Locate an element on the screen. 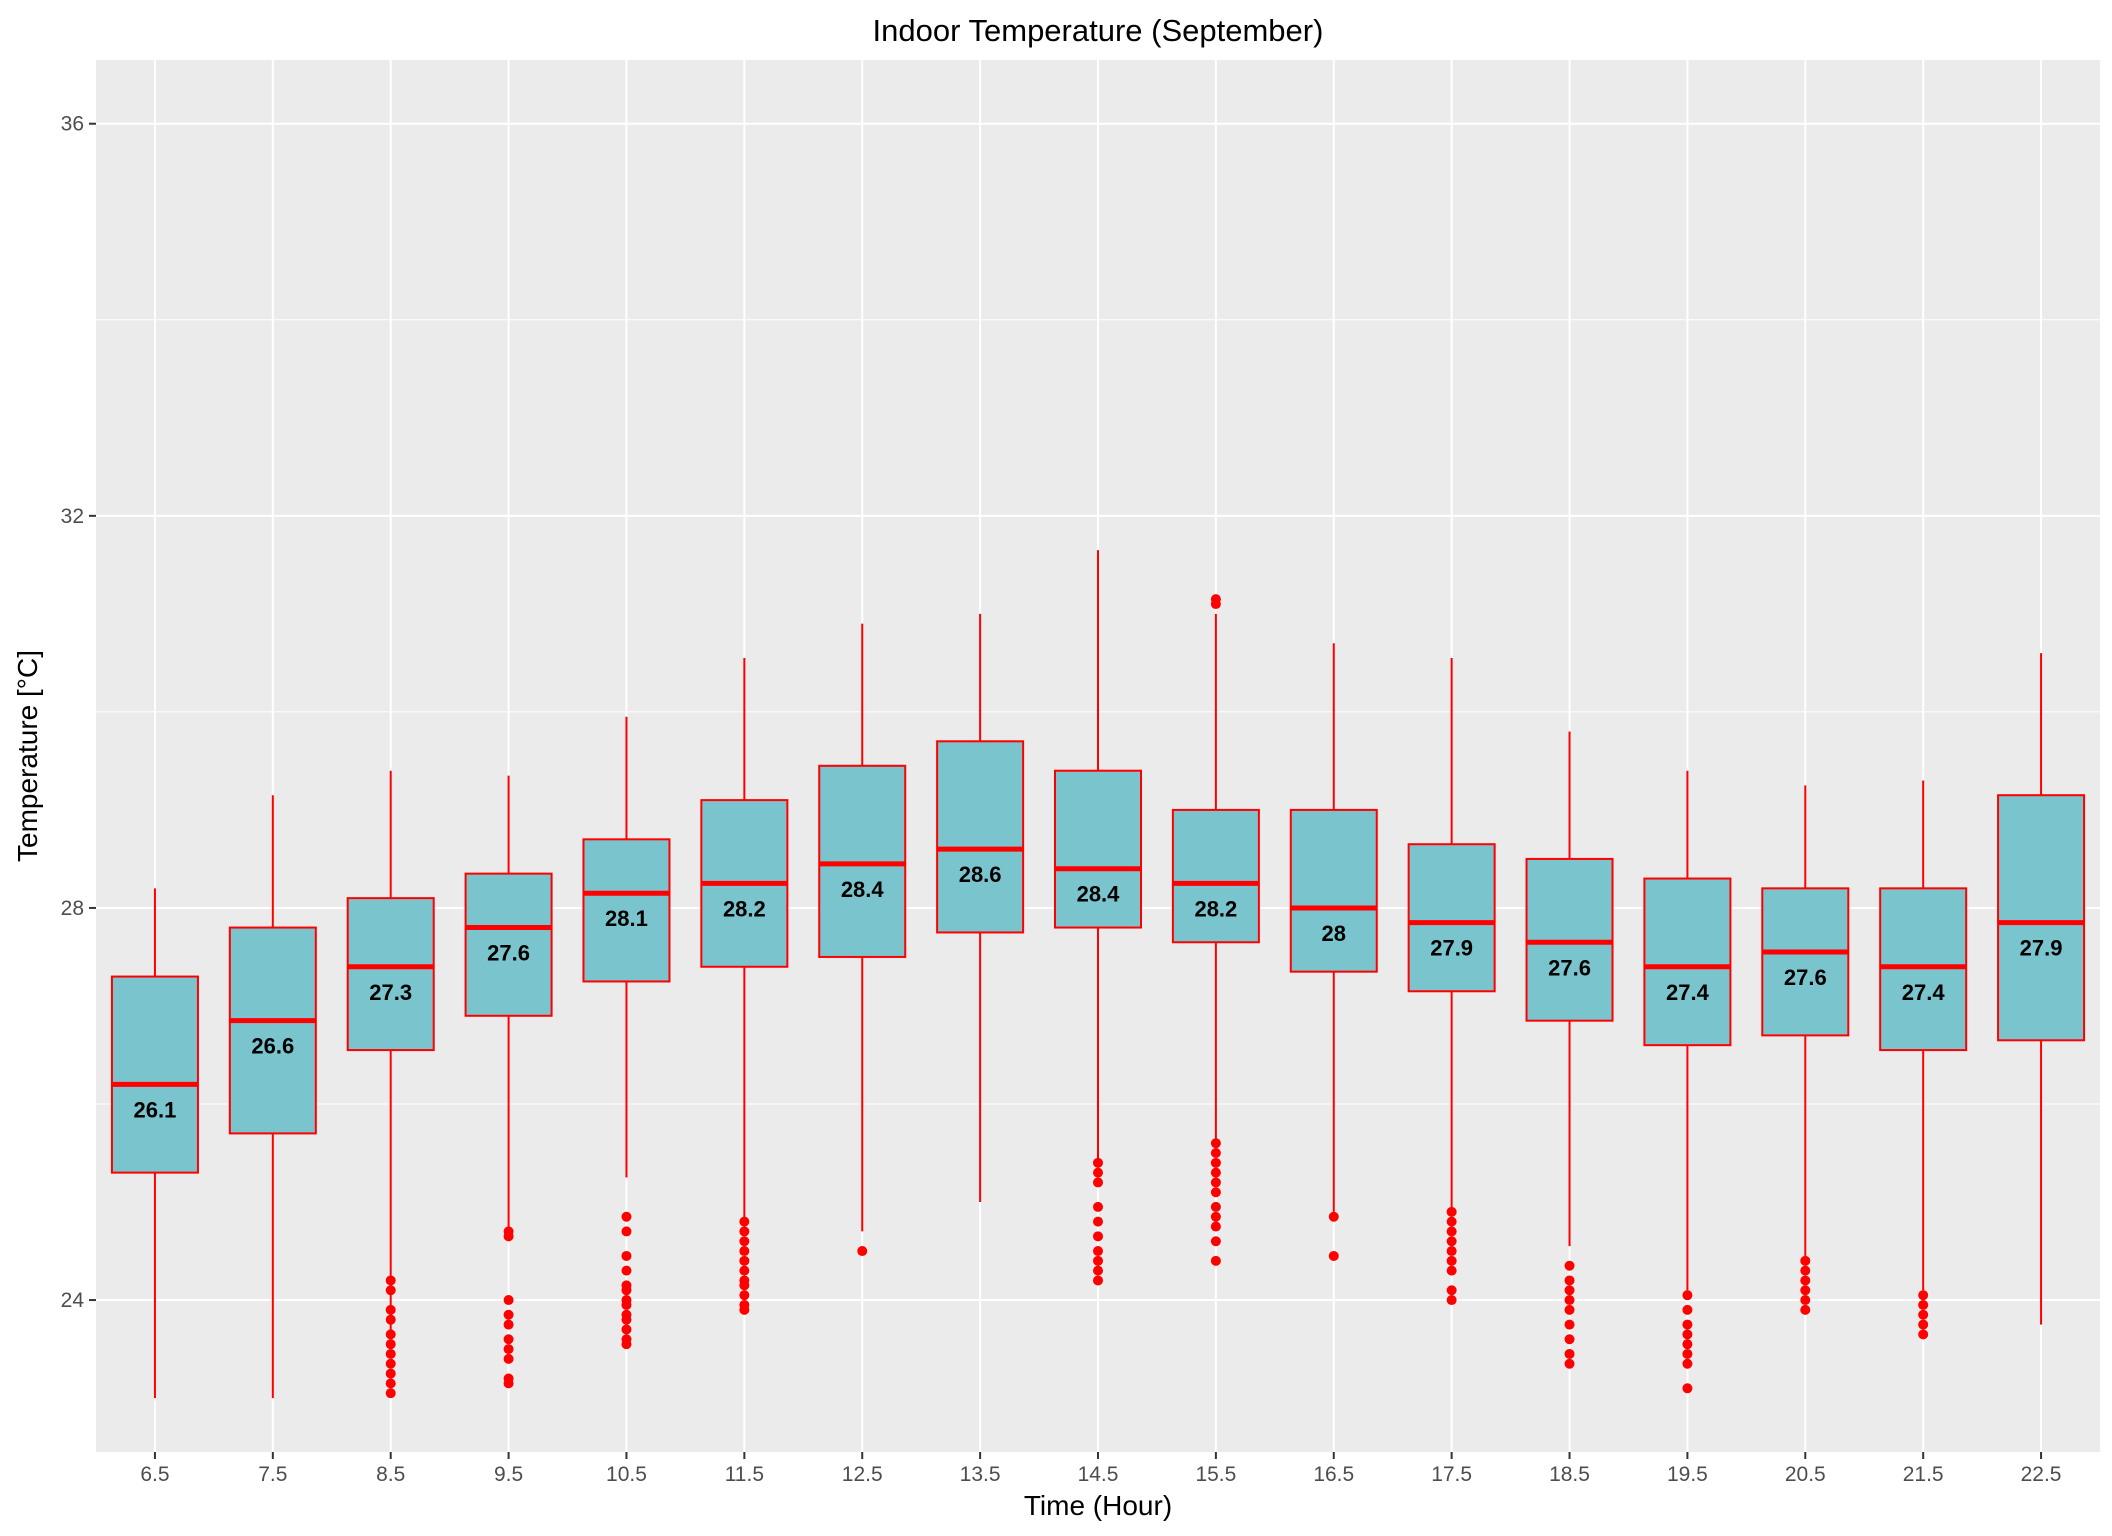 Image resolution: width=2112 pixels, height=1536 pixels. median-label: 28 is located at coordinates (1334, 933).